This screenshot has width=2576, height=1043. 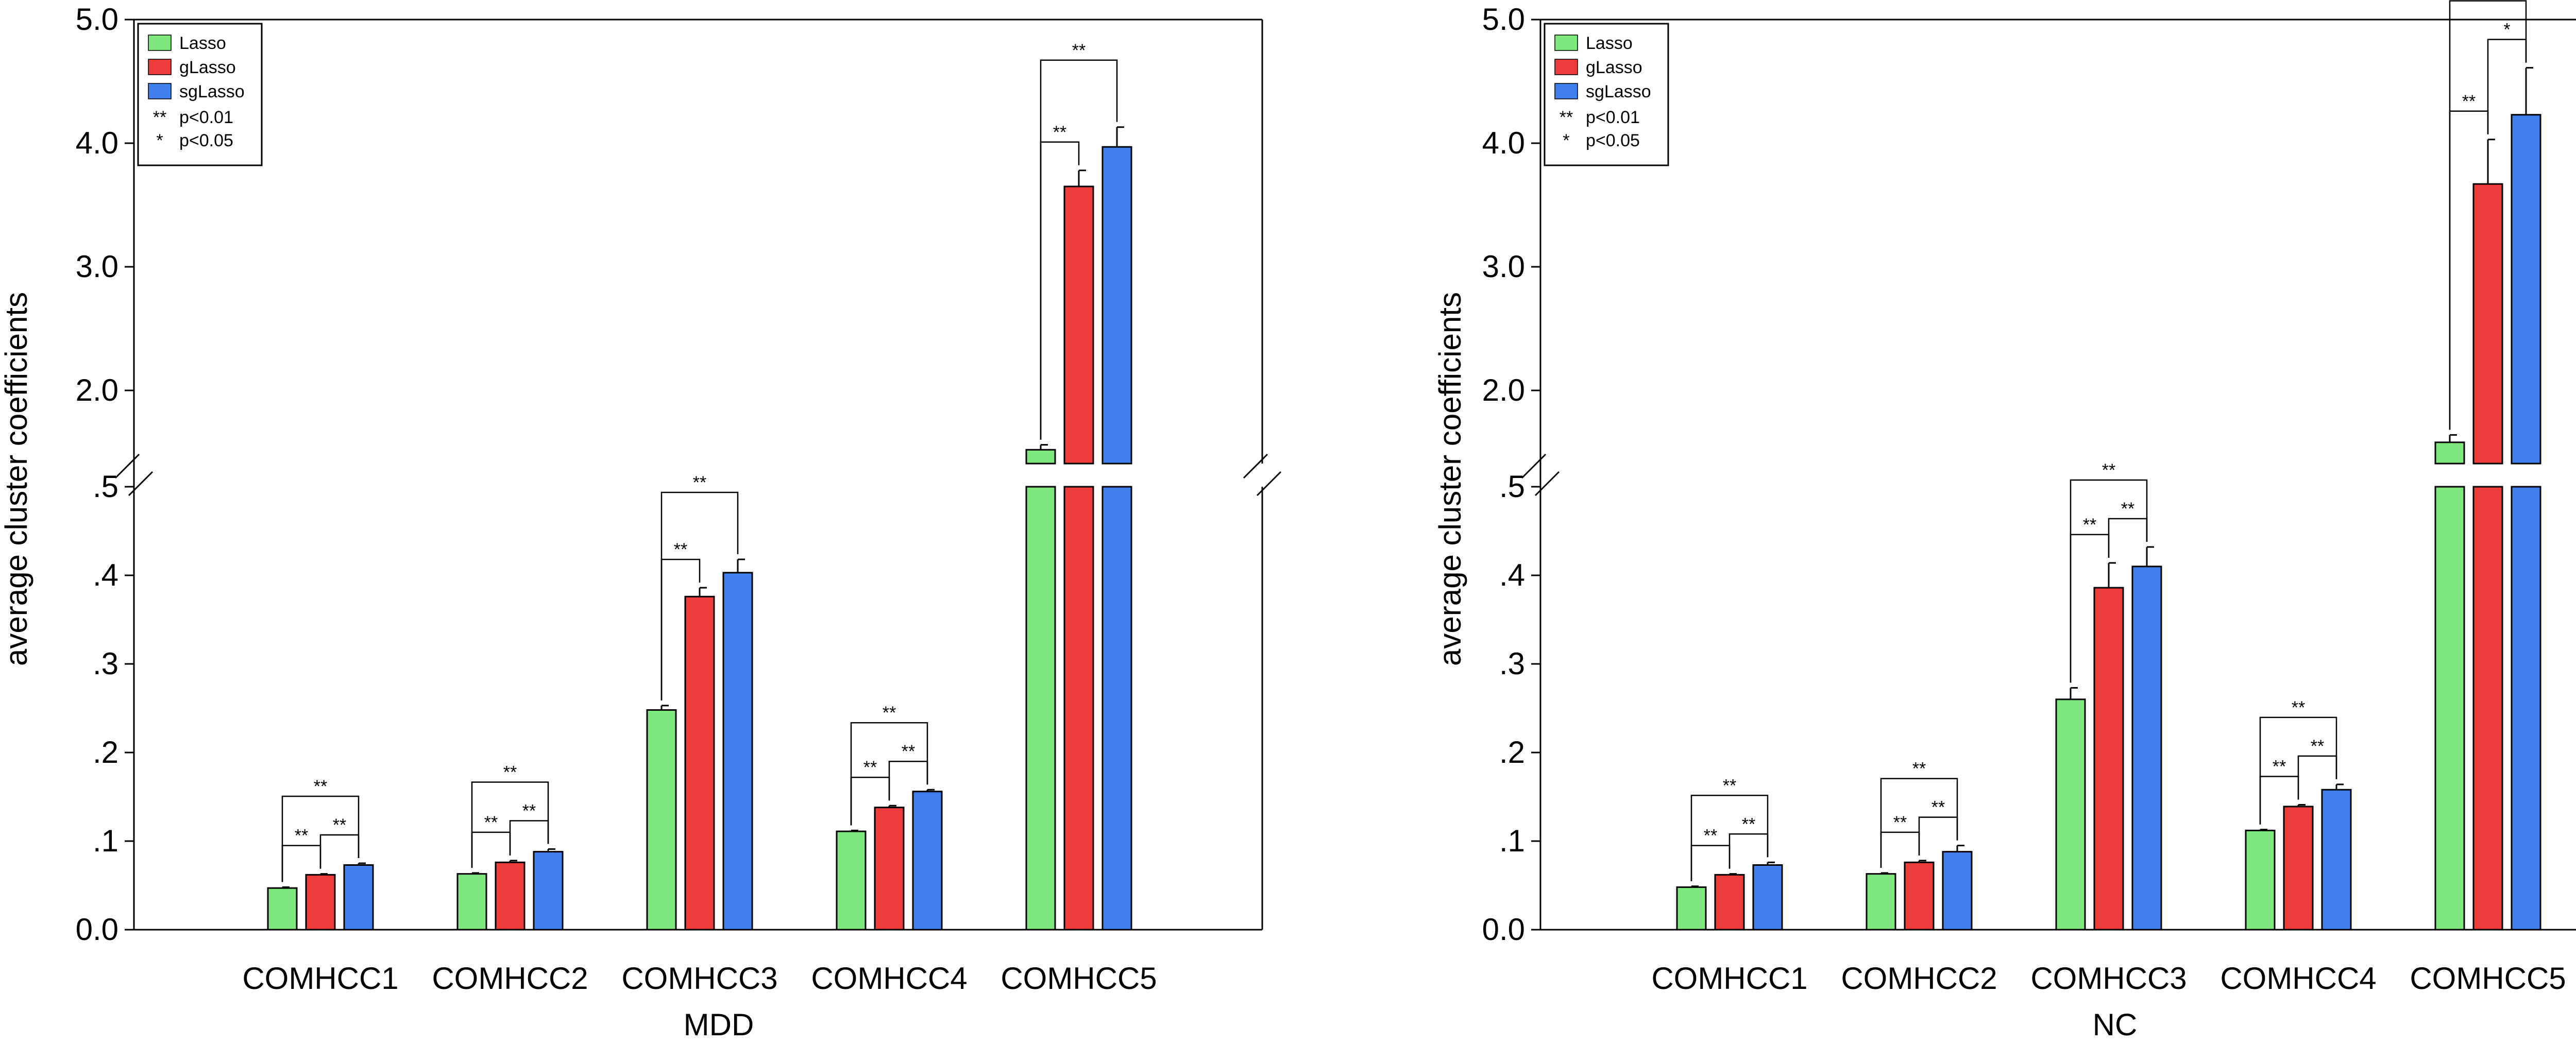 I want to click on legend-swatch-lasso, so click(x=1566, y=43).